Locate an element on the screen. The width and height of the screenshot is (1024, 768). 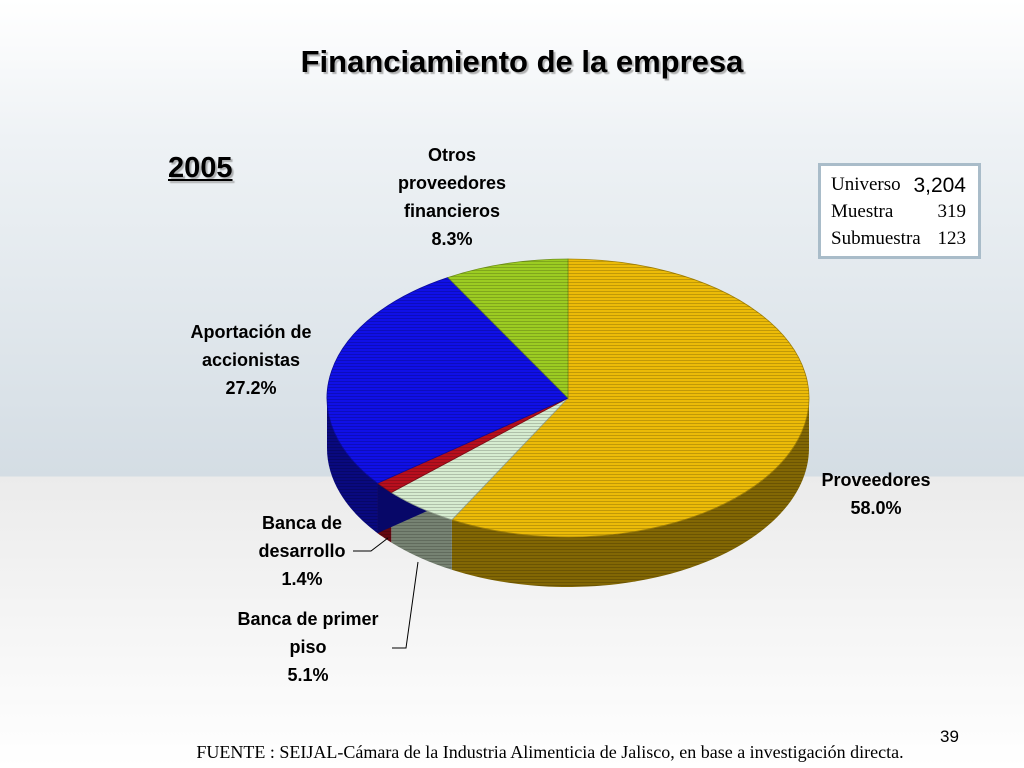
slide-title: Financiamiento de la empresa is located at coordinates (522, 61).